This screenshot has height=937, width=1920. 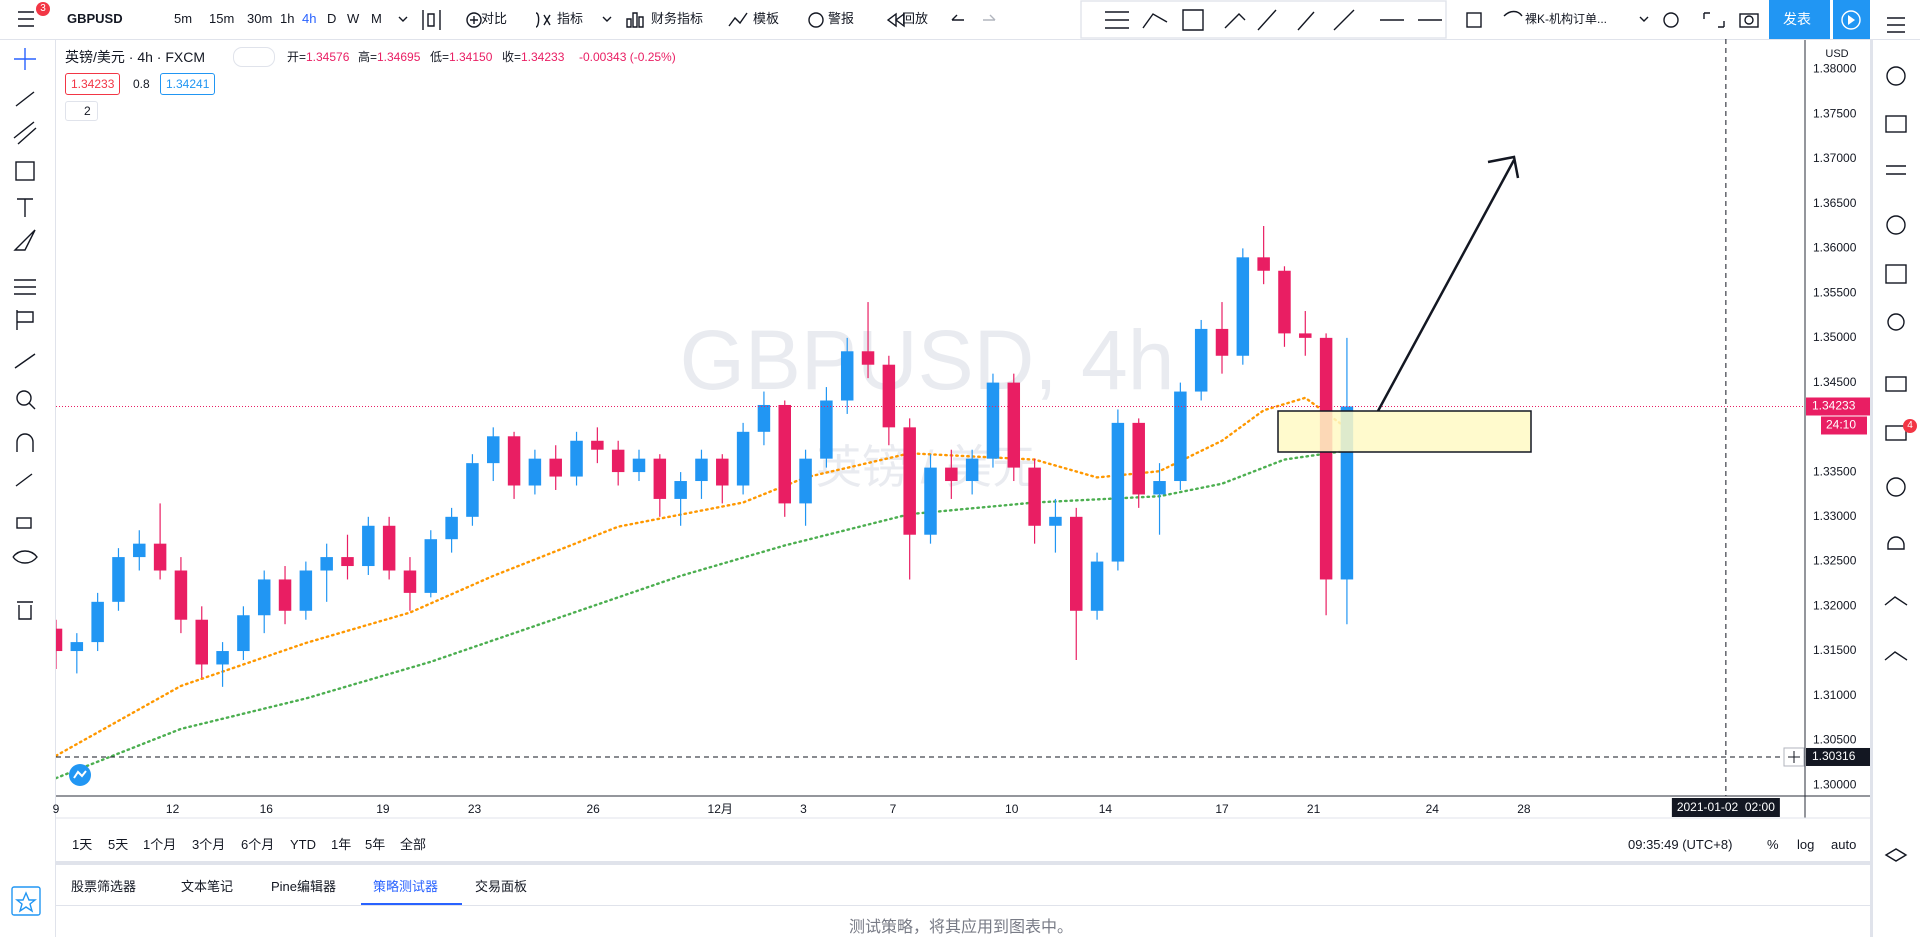 I want to click on range-button: 1天, so click(x=82, y=844).